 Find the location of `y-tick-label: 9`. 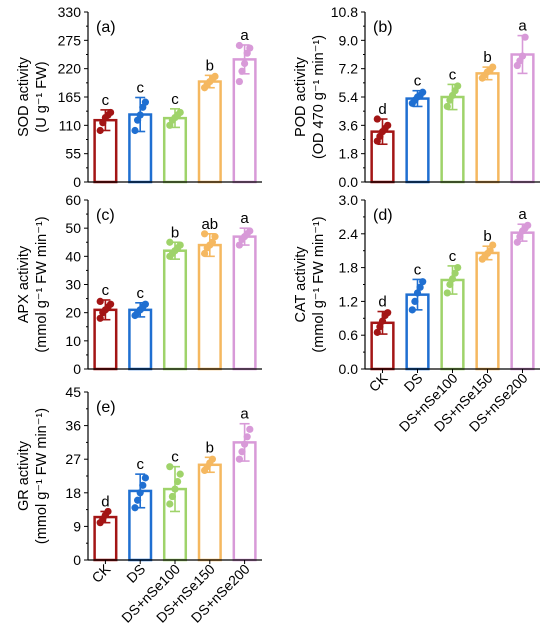

y-tick-label: 9 is located at coordinates (77, 526).